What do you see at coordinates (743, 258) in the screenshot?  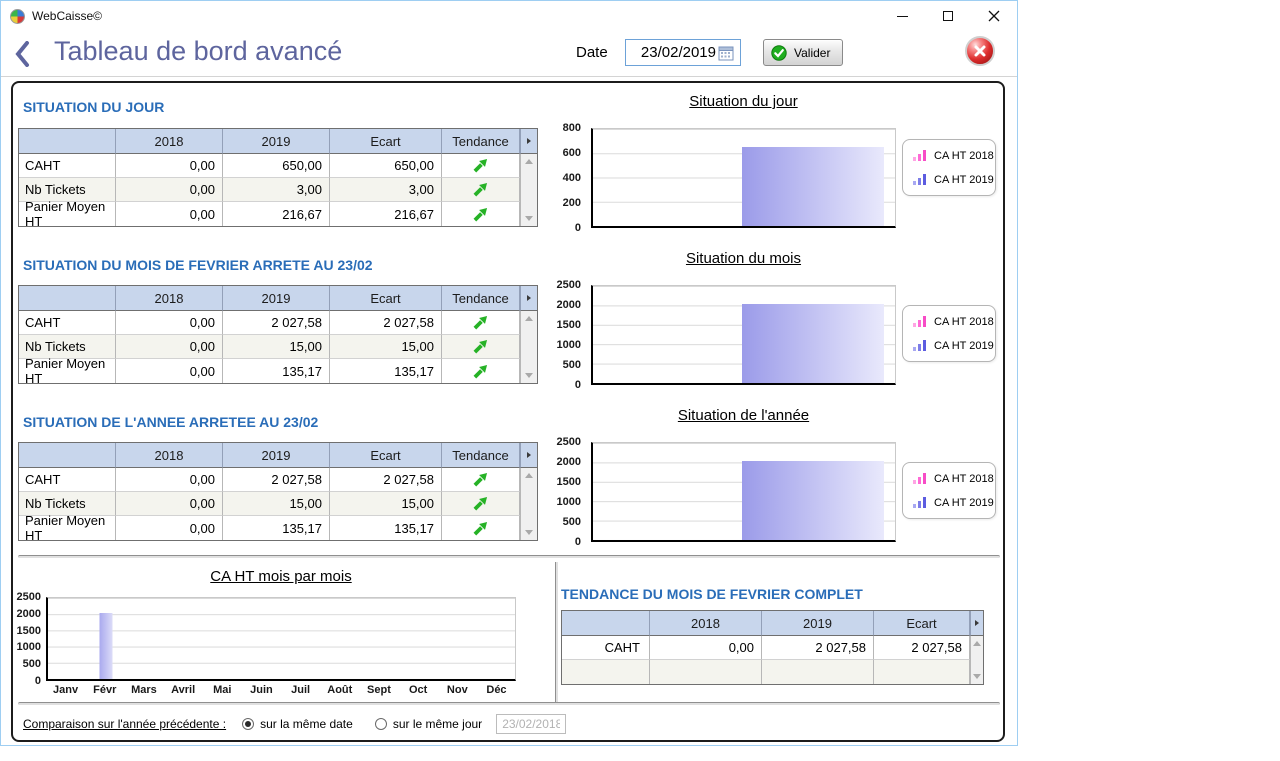 I see `chart-title-mois: Situation du mois` at bounding box center [743, 258].